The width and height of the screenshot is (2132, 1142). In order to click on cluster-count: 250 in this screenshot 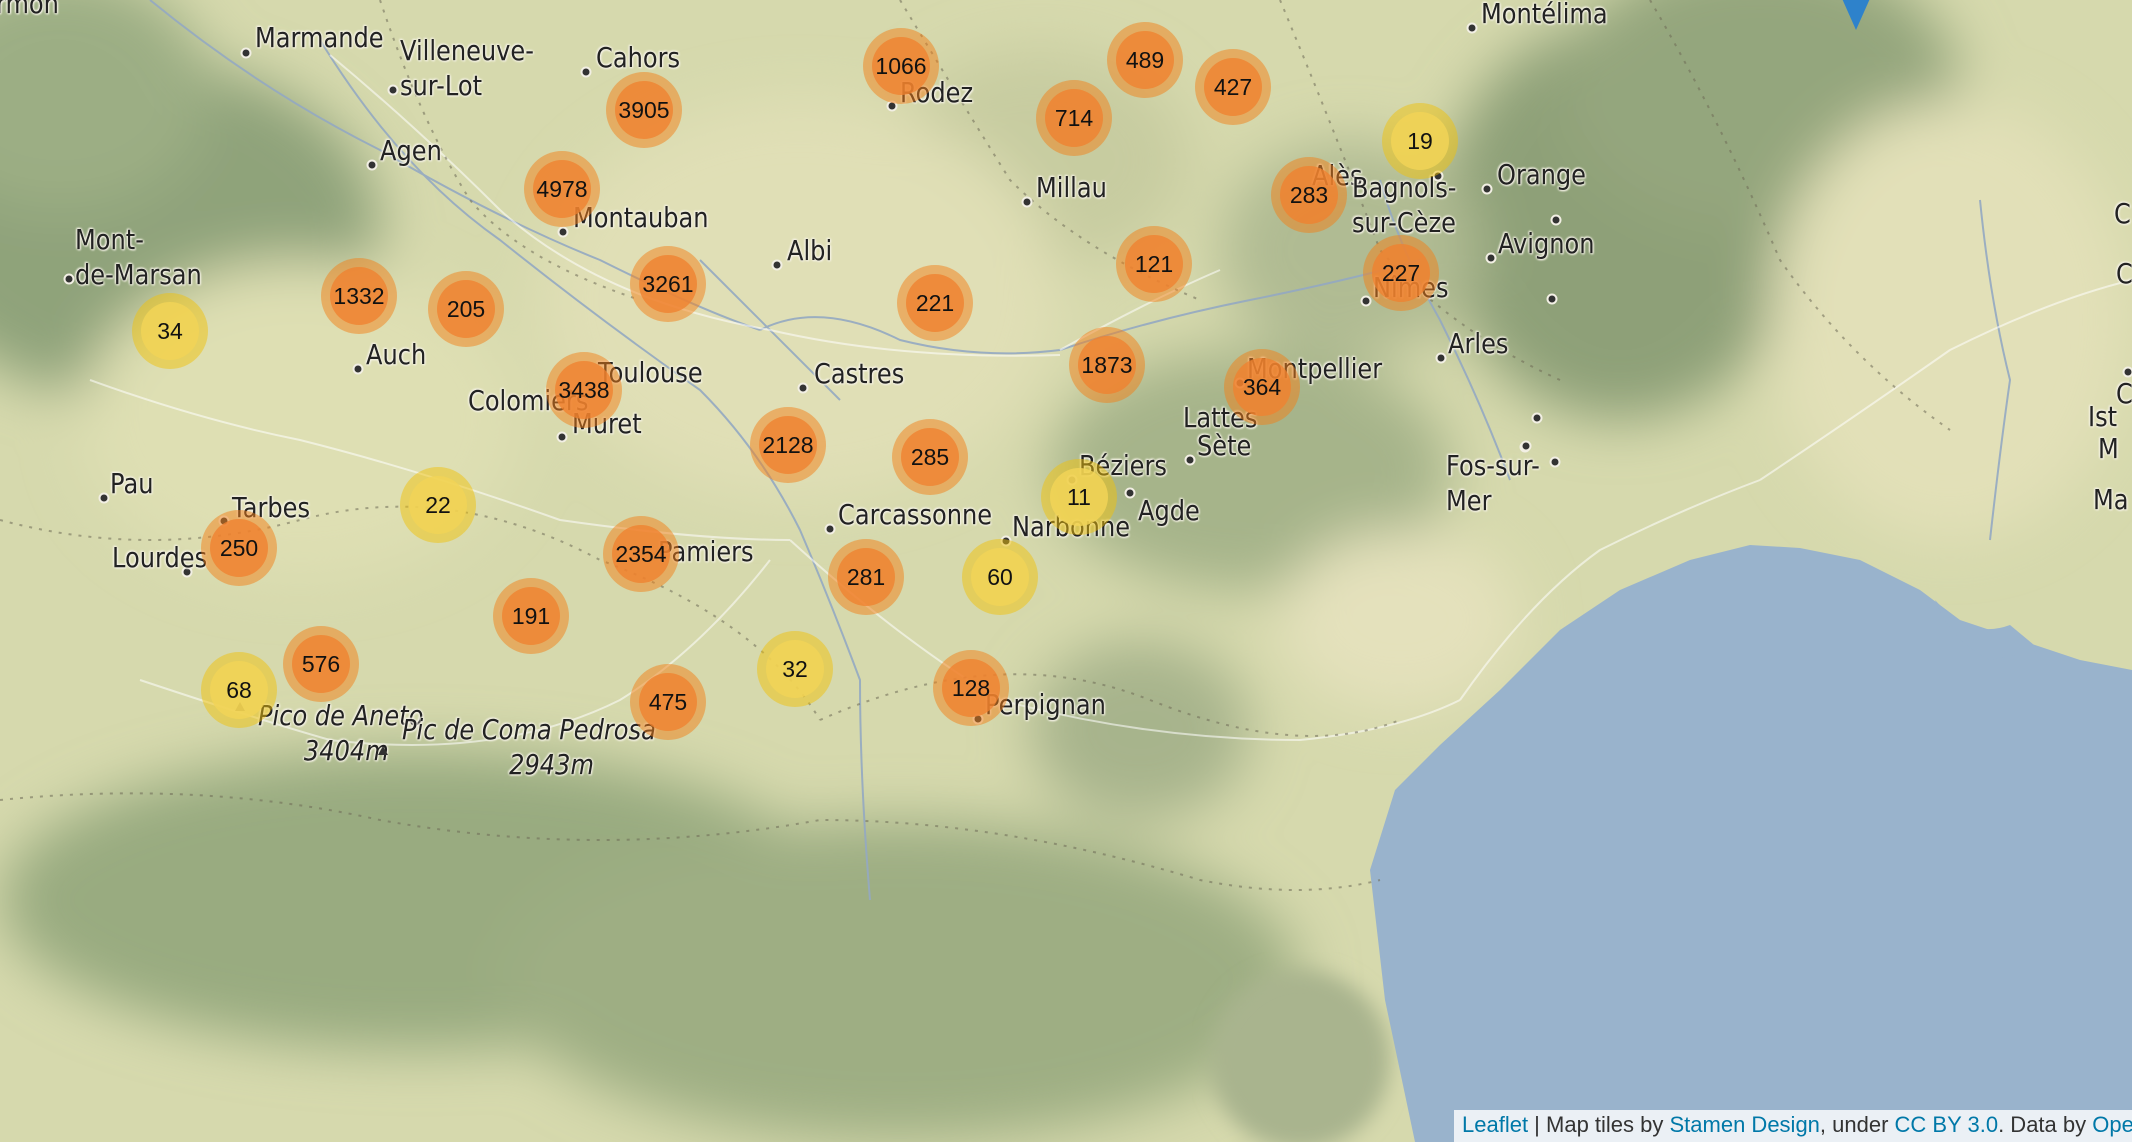, I will do `click(239, 548)`.